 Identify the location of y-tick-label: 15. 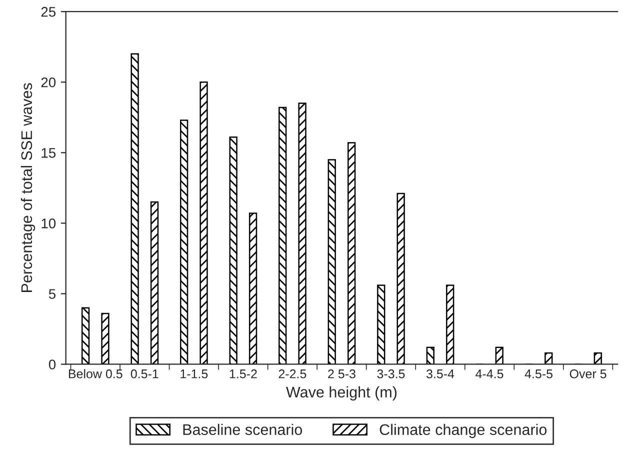
(49, 153).